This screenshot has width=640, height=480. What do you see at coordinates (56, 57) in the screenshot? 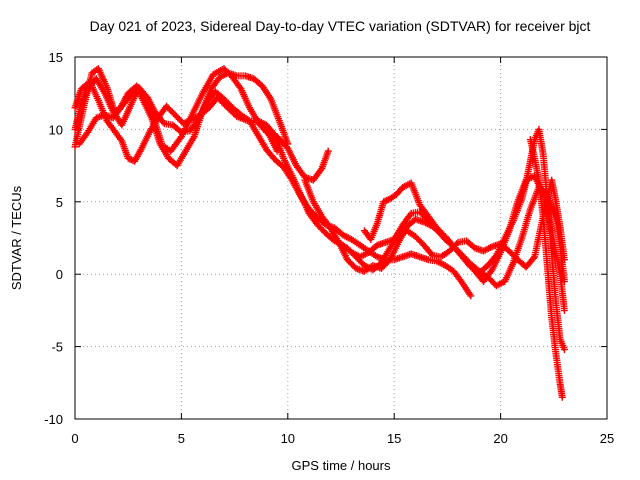
I see `y-tick-label: 15` at bounding box center [56, 57].